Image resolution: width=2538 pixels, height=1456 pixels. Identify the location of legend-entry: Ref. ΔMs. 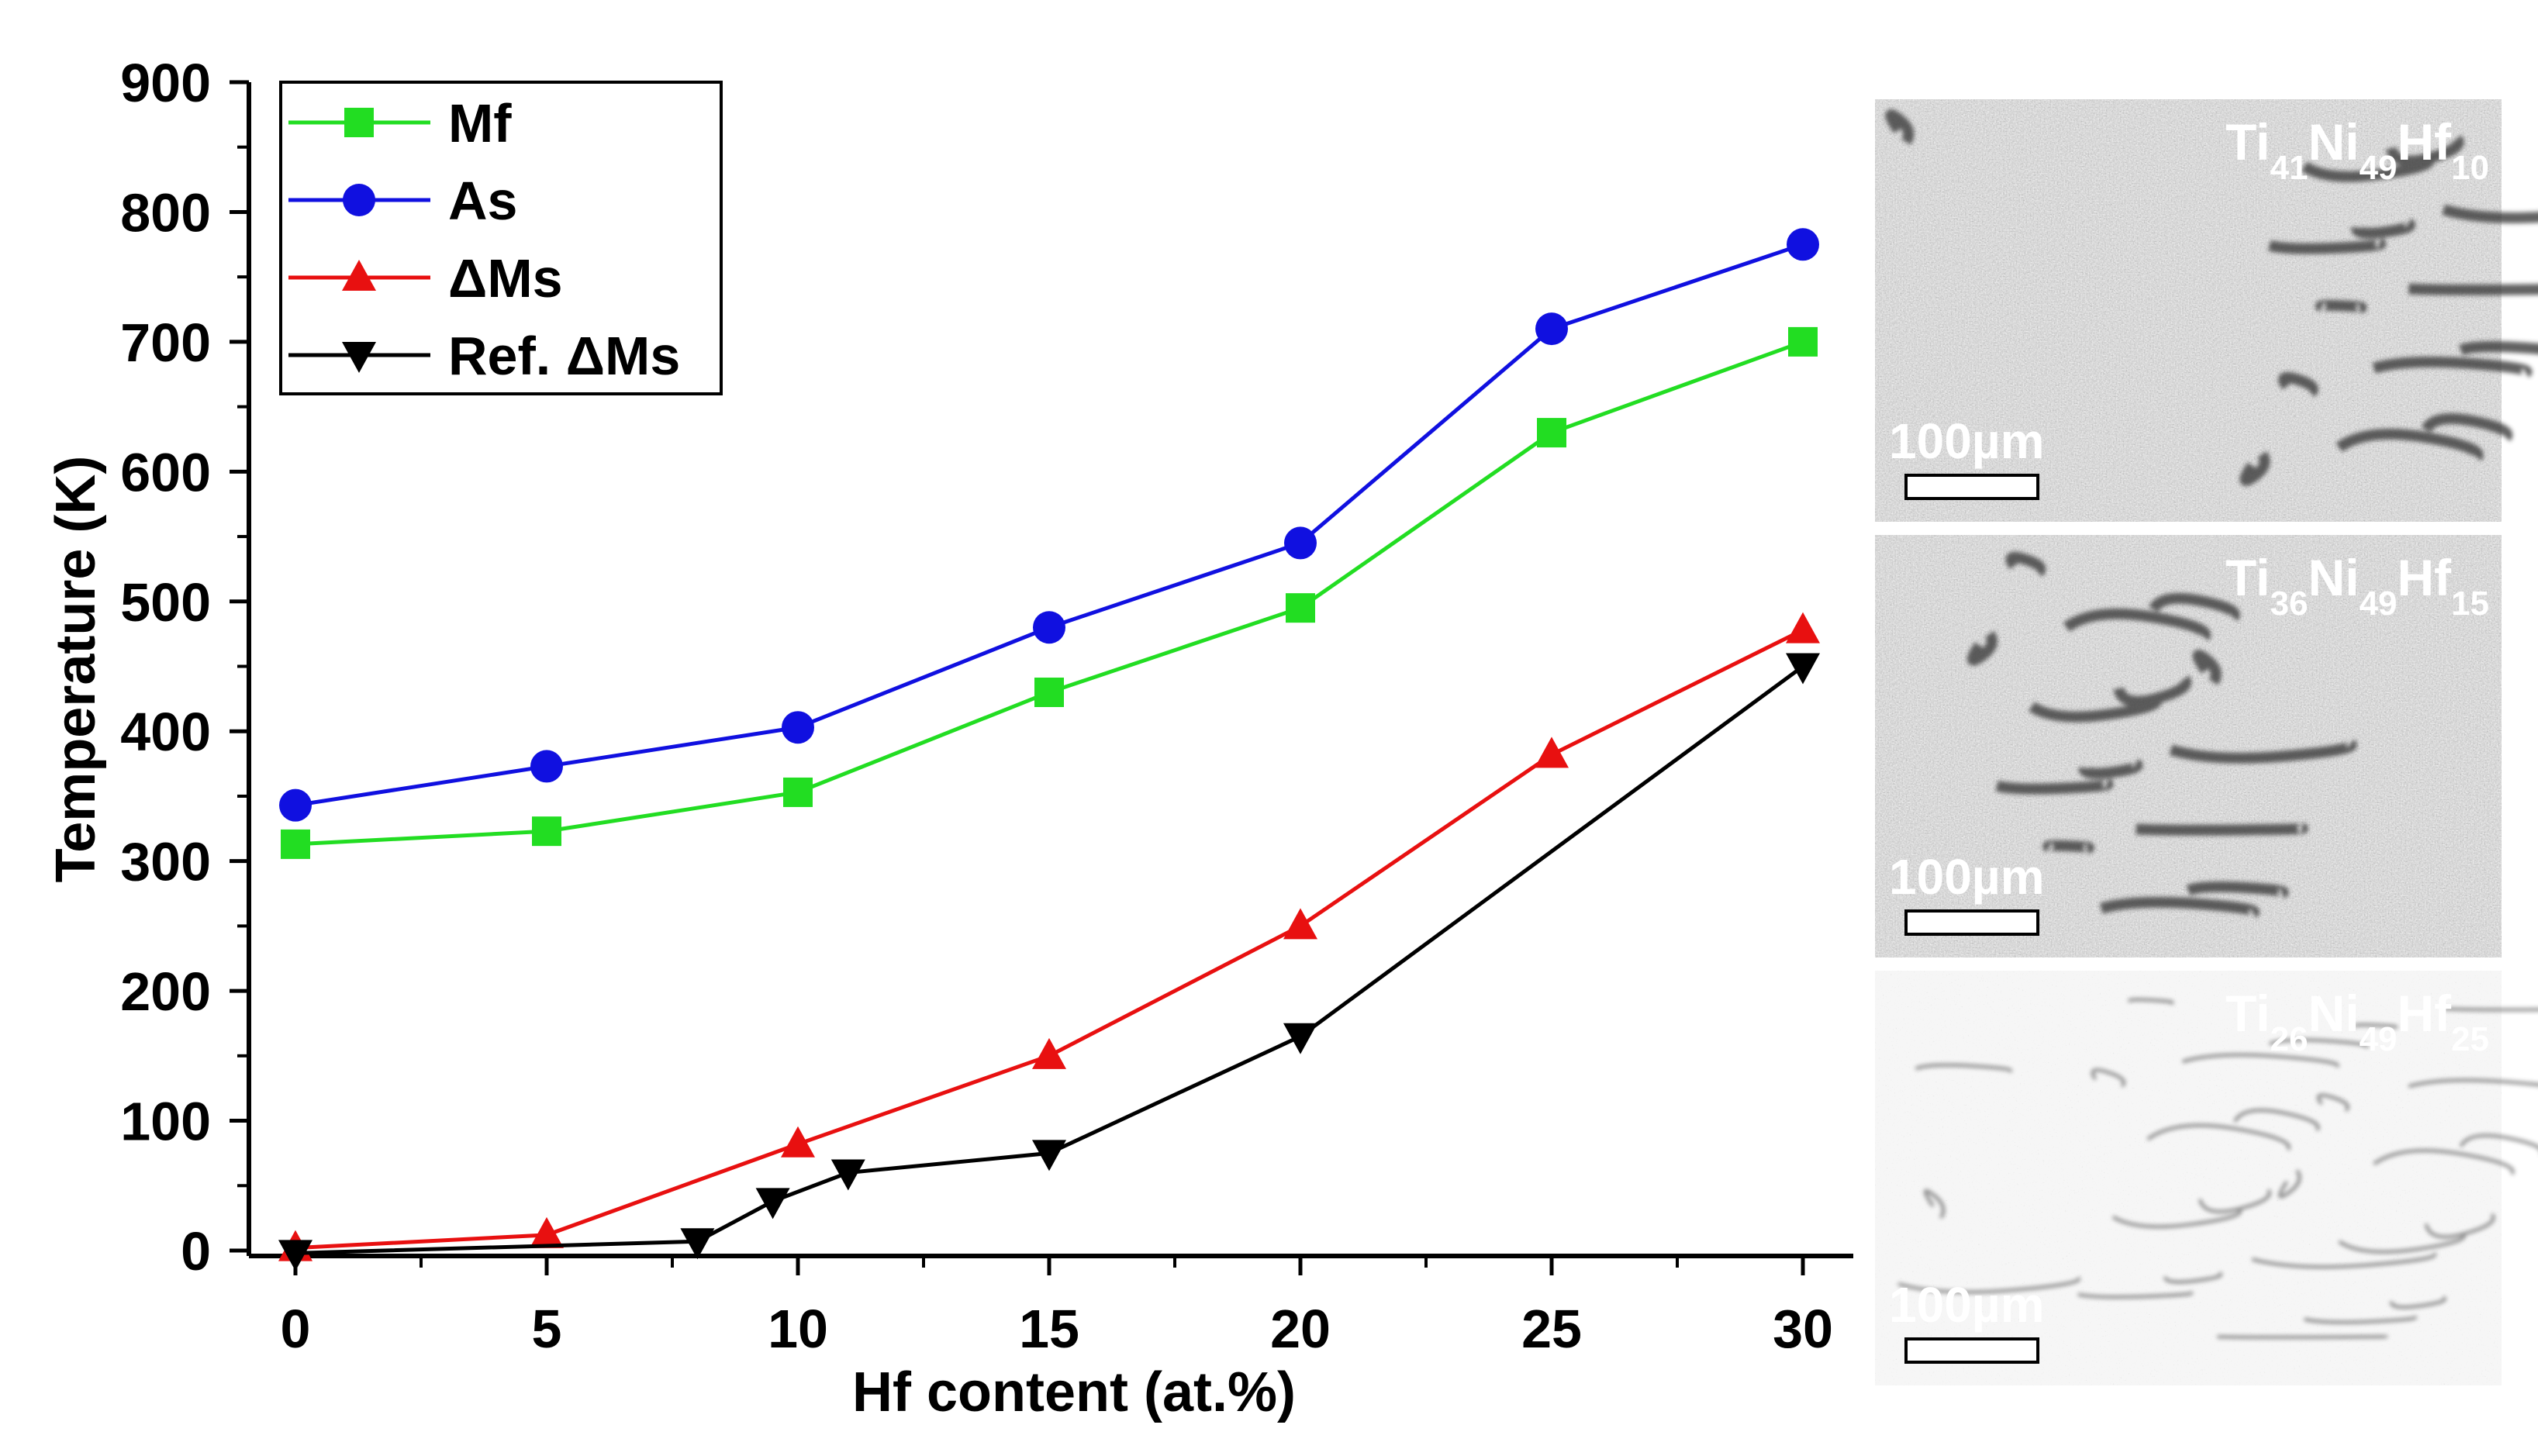
(484, 356).